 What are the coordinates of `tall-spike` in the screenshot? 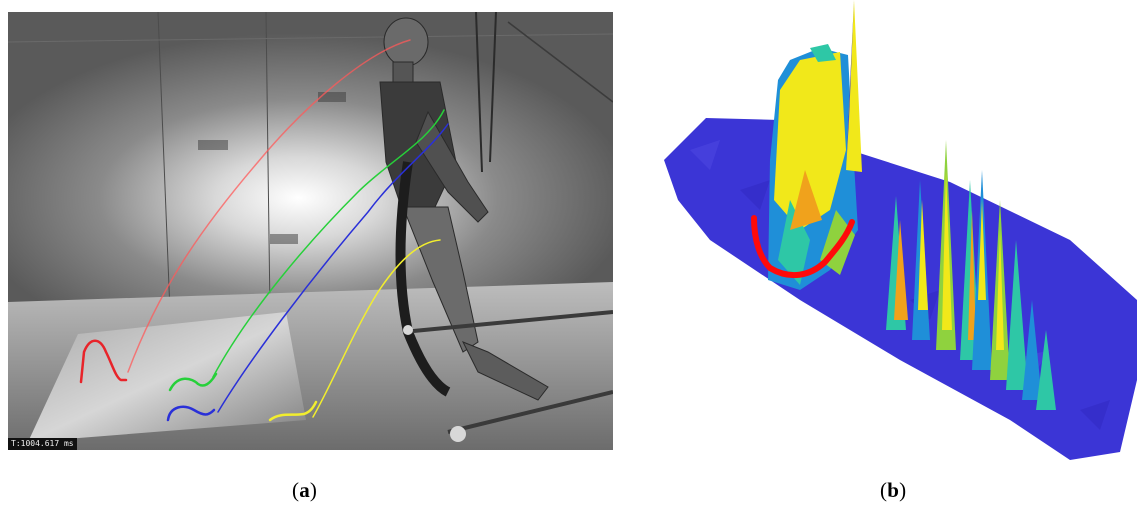 It's located at (854, 86).